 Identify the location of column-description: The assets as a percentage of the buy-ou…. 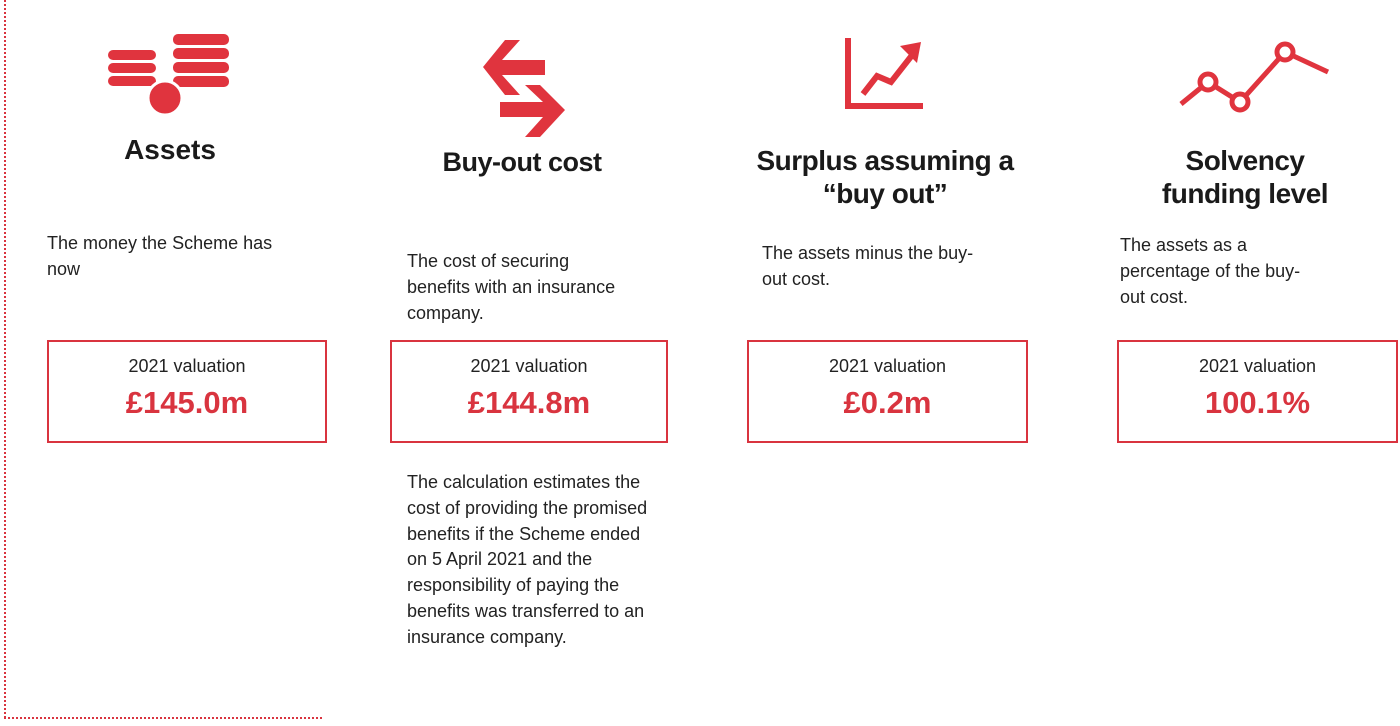
(1210, 271).